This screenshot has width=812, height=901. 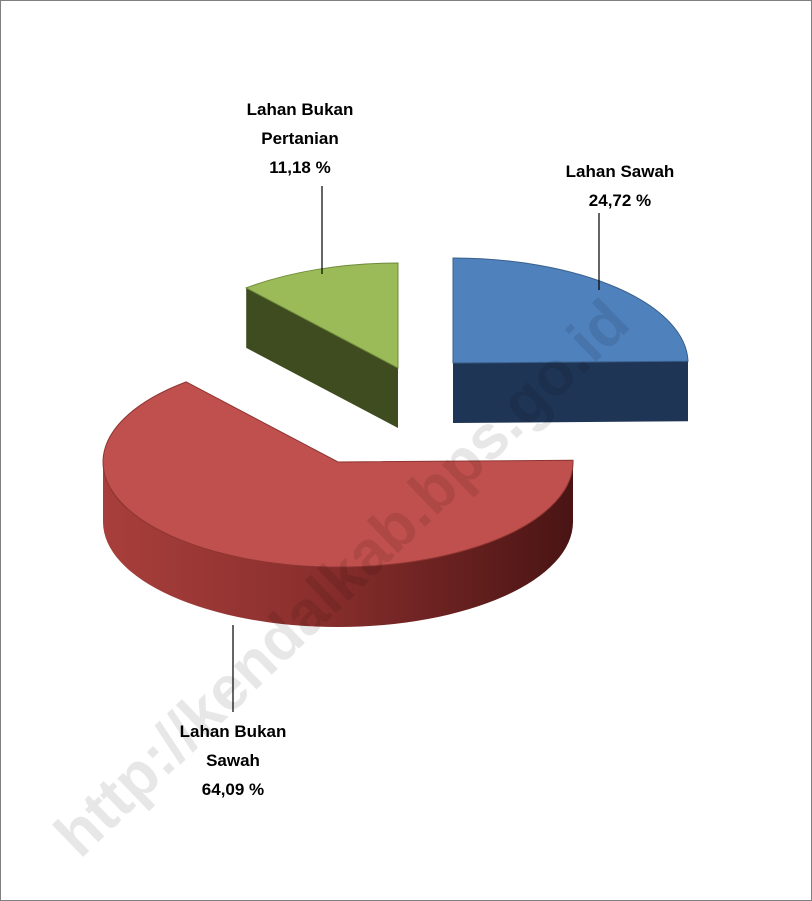 I want to click on data-label: Lahan Bukan Pertanian 11,18 %, so click(x=300, y=138).